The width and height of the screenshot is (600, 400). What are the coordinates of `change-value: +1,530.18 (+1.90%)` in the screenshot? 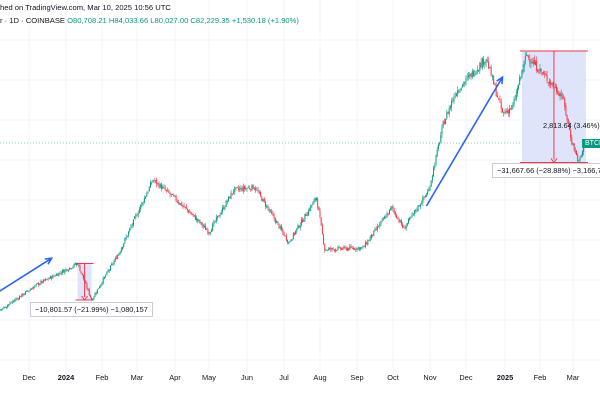 It's located at (264, 20).